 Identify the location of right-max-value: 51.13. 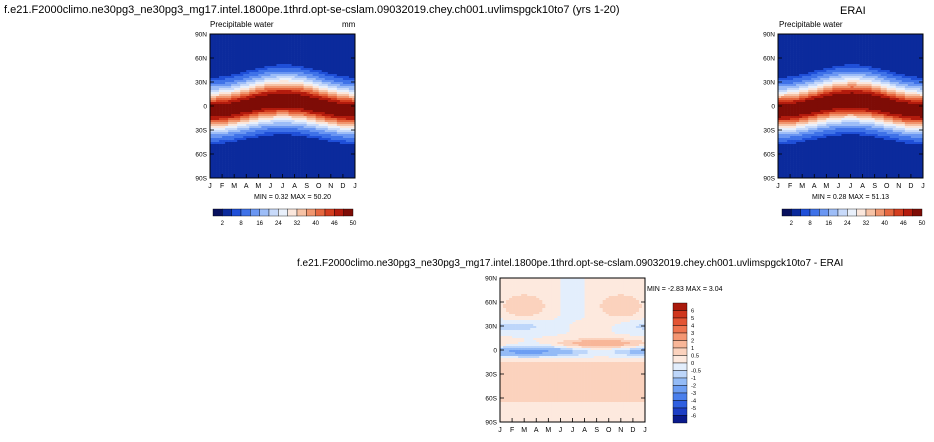
(880, 197).